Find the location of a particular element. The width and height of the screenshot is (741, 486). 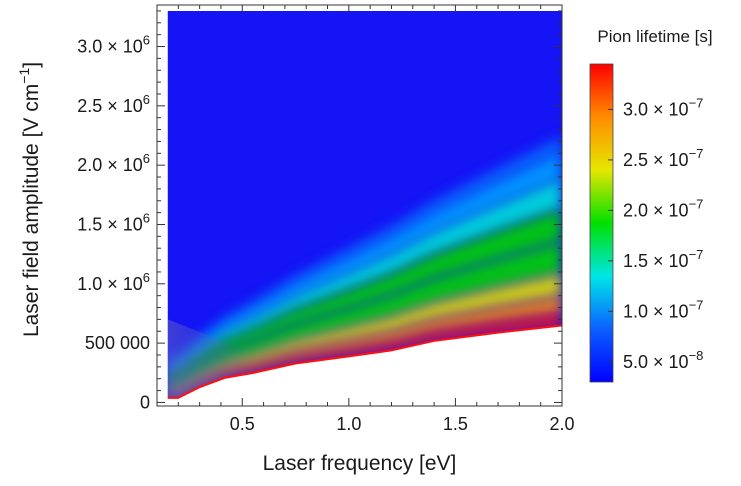

colorbar-tick-label: 1.5 × 10⁻⁷ is located at coordinates (663, 259).